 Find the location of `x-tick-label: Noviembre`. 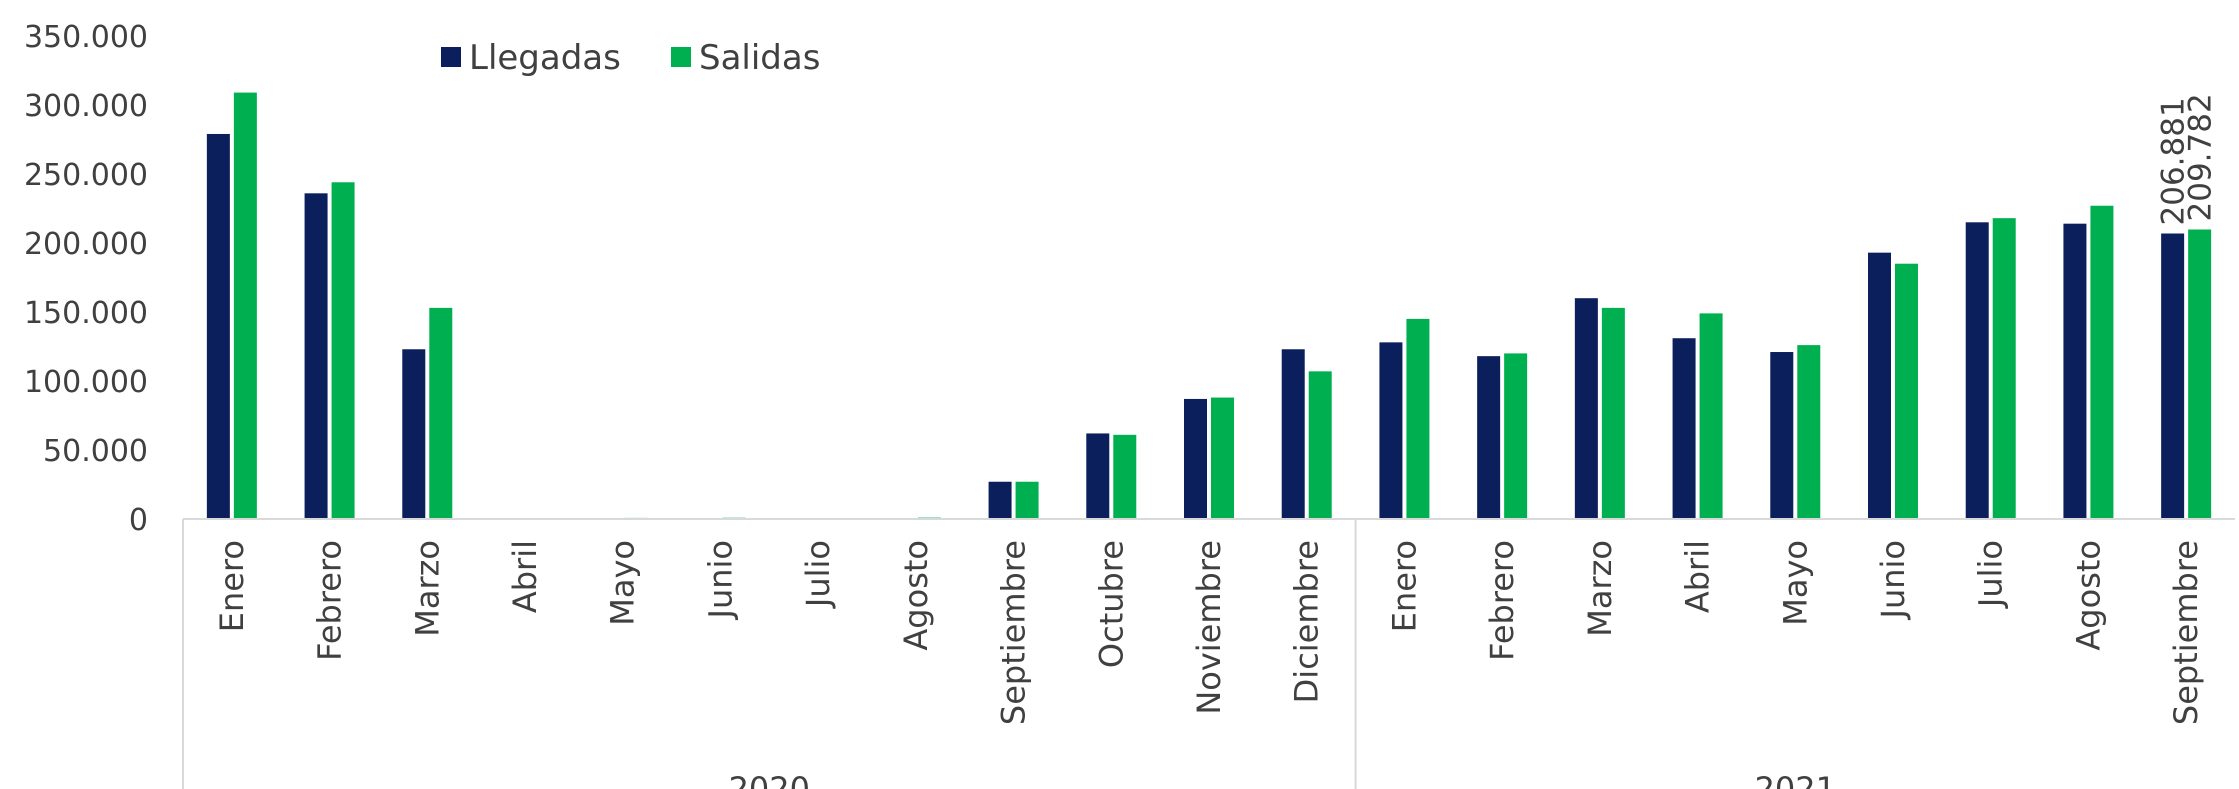

x-tick-label: Noviembre is located at coordinates (1209, 627).